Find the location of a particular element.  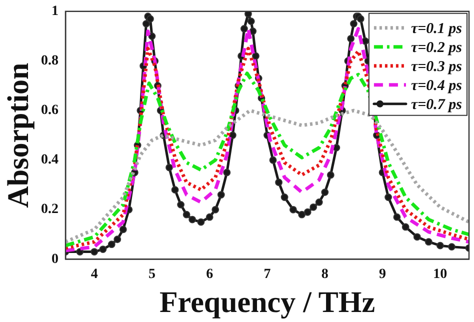

x-tick-label: 6 is located at coordinates (210, 274).